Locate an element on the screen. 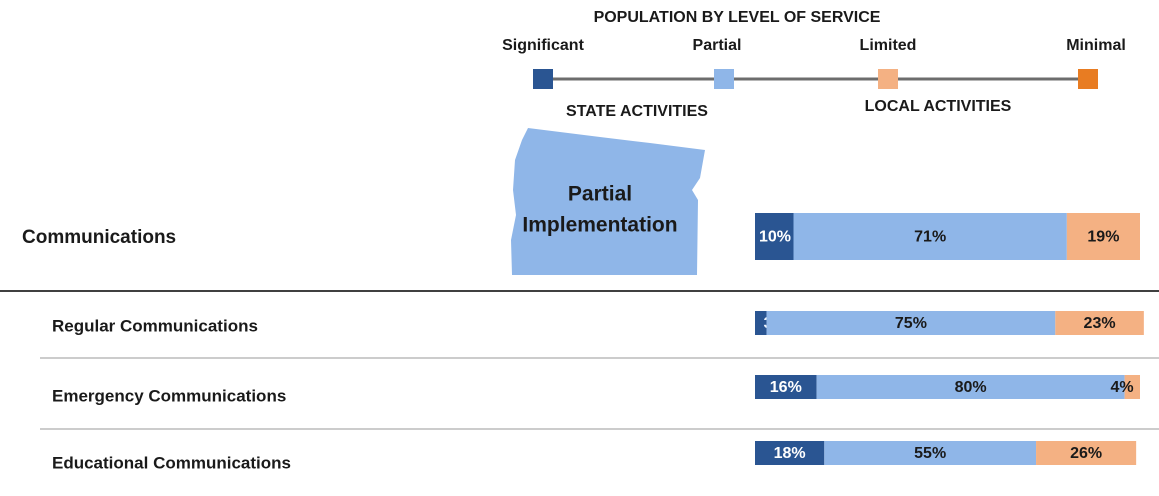 This screenshot has height=496, width=1159. category-label: Educational Communications is located at coordinates (171, 462).